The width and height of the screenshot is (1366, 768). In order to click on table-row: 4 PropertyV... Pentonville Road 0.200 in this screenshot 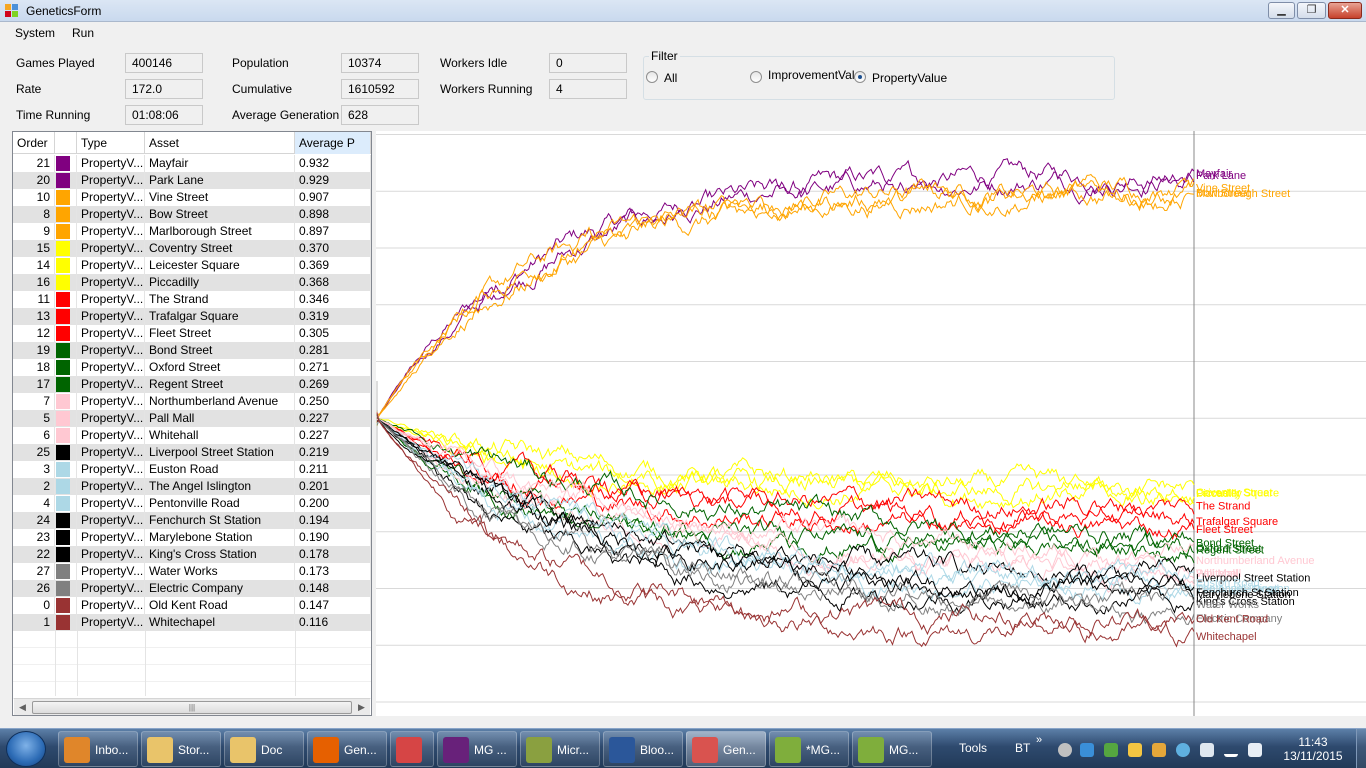, I will do `click(192, 503)`.